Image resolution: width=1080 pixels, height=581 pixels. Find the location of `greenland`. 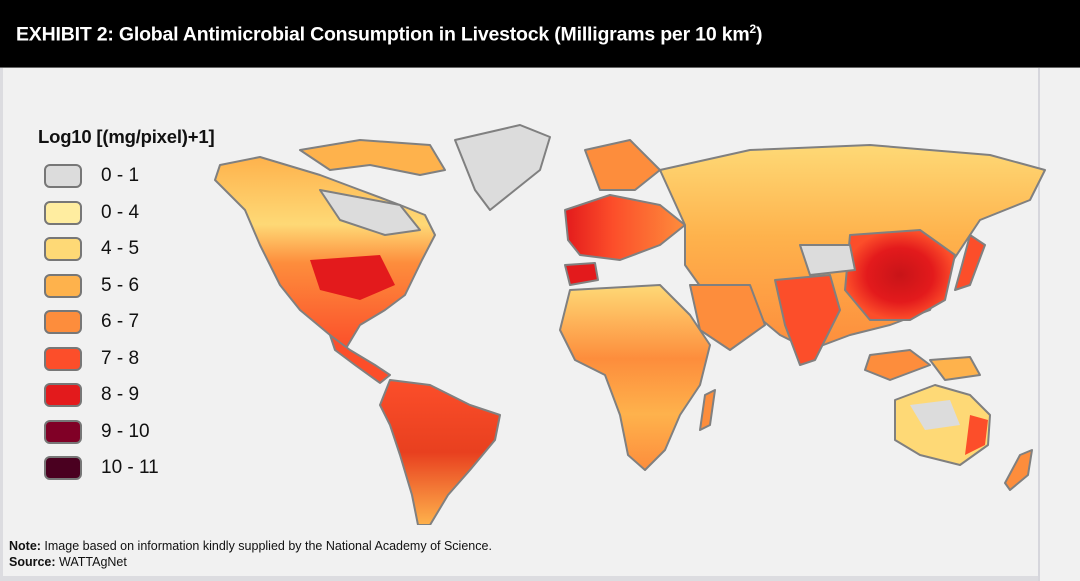

greenland is located at coordinates (502, 167).